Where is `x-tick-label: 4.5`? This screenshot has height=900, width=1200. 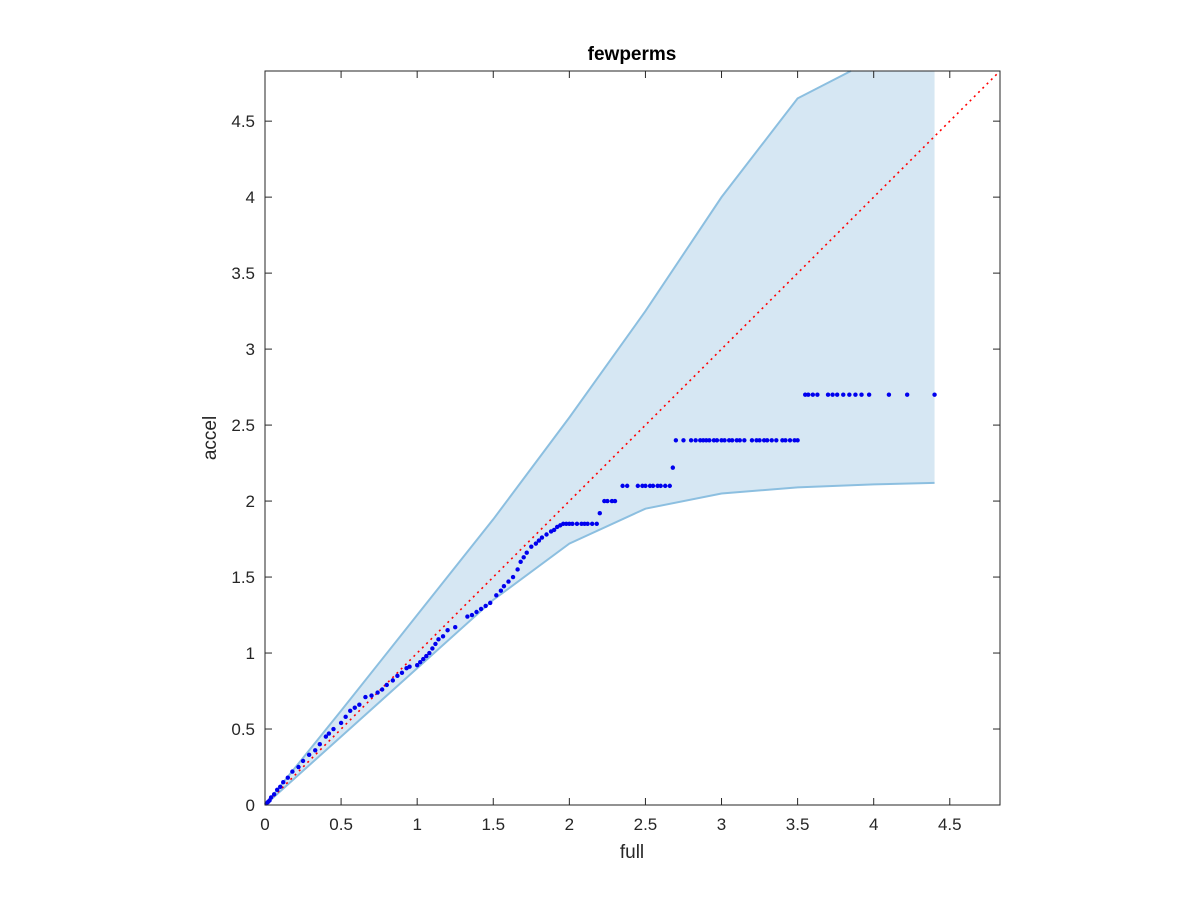 x-tick-label: 4.5 is located at coordinates (950, 824).